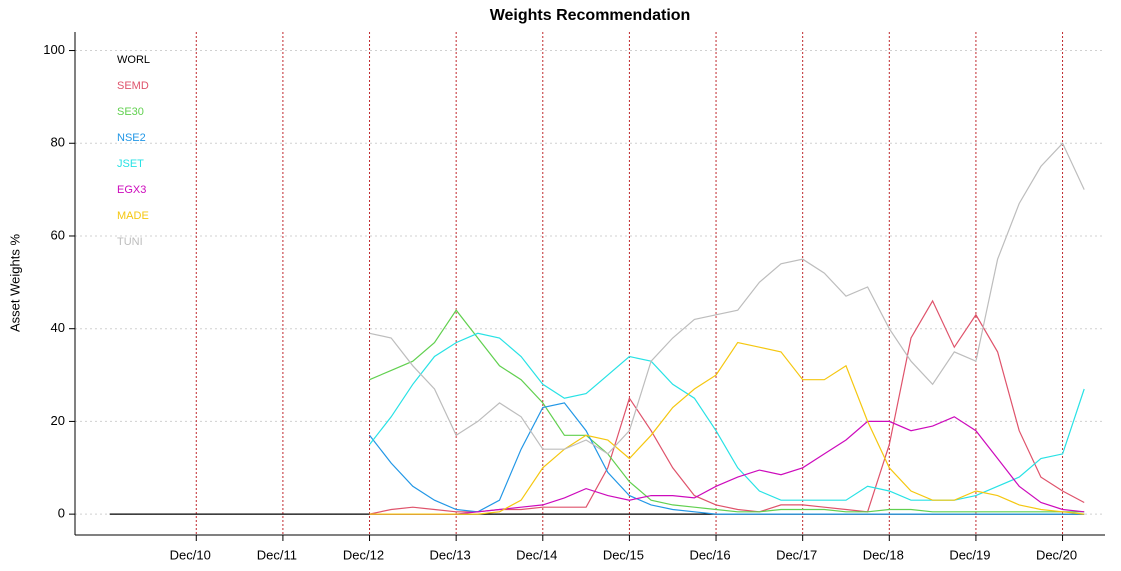 Image resolution: width=1121 pixels, height=571 pixels. What do you see at coordinates (709, 554) in the screenshot?
I see `x-tick-label: Dec/16` at bounding box center [709, 554].